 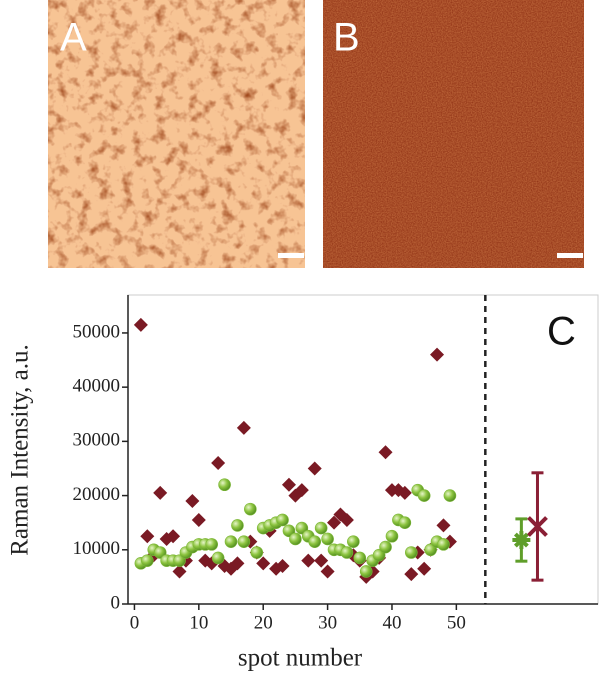 What do you see at coordinates (561, 332) in the screenshot?
I see `panel-label: C` at bounding box center [561, 332].